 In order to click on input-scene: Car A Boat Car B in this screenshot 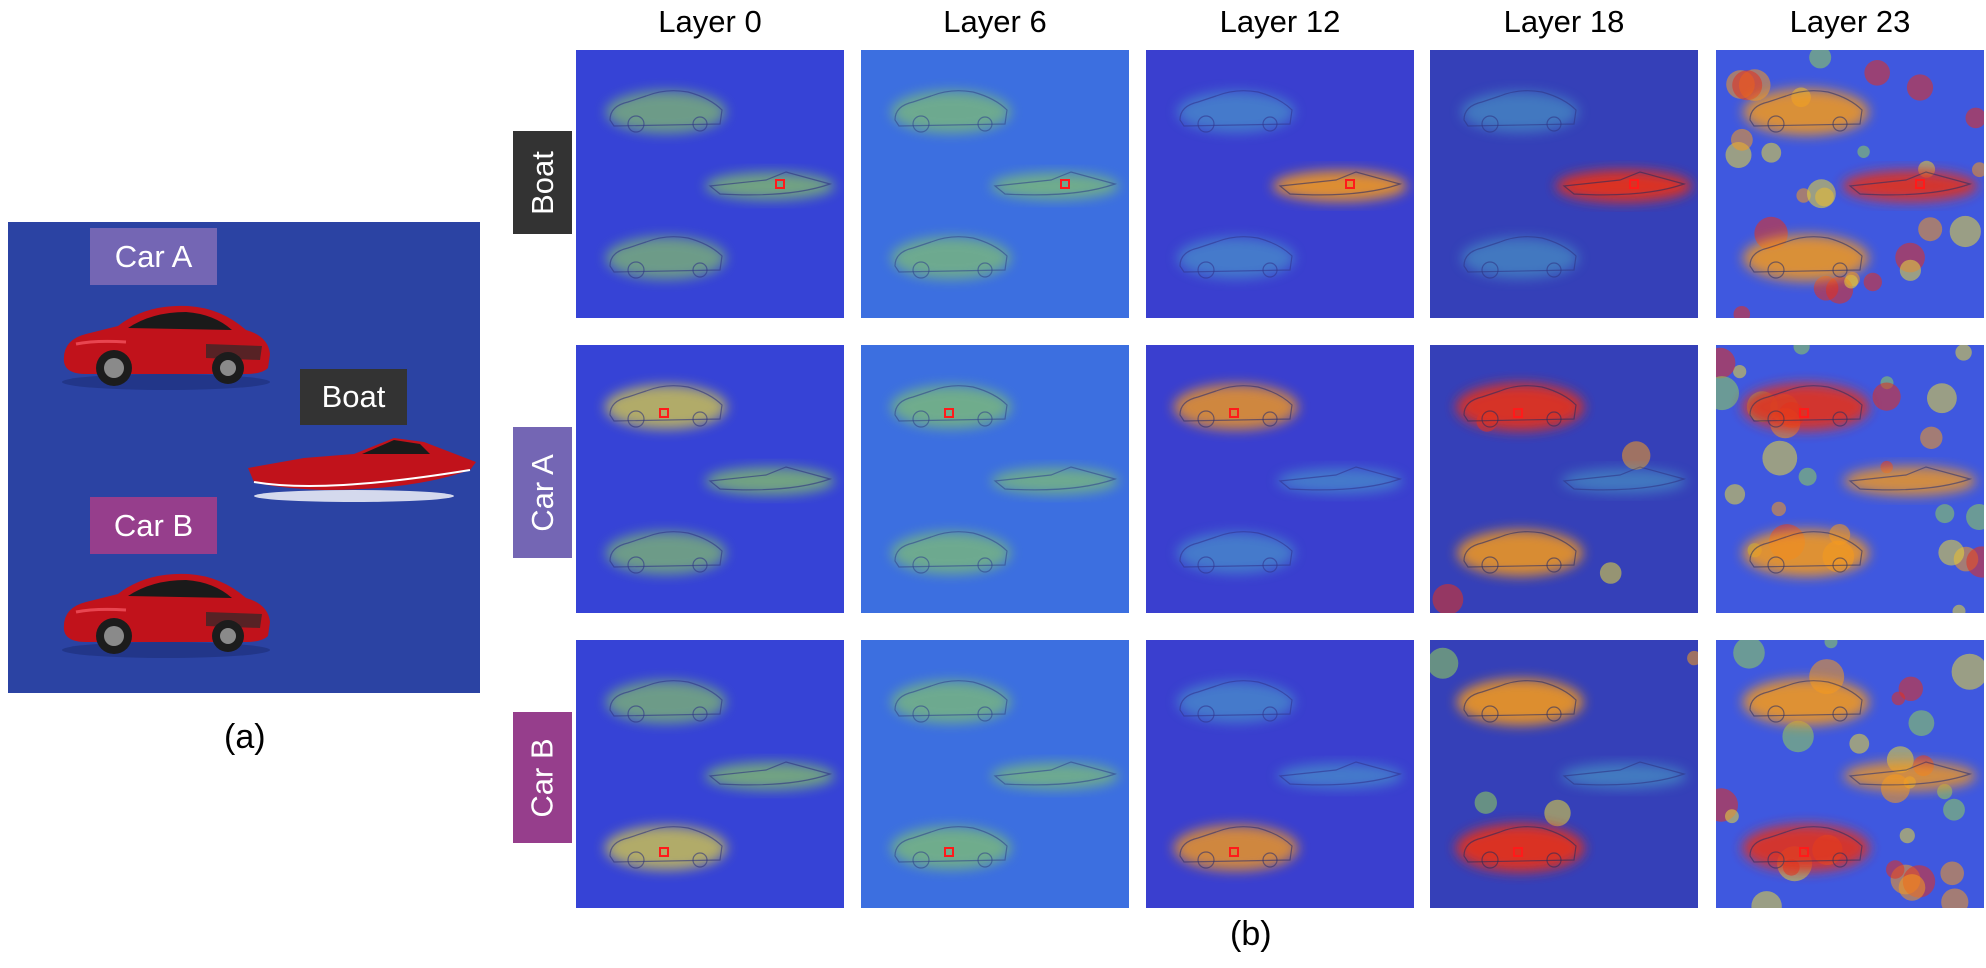, I will do `click(244, 457)`.